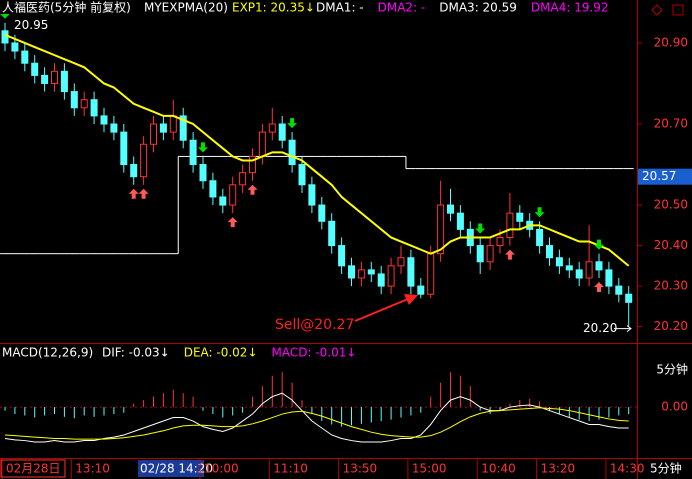 This screenshot has height=479, width=692. What do you see at coordinates (314, 325) in the screenshot?
I see `sell-note: Sell@20.27` at bounding box center [314, 325].